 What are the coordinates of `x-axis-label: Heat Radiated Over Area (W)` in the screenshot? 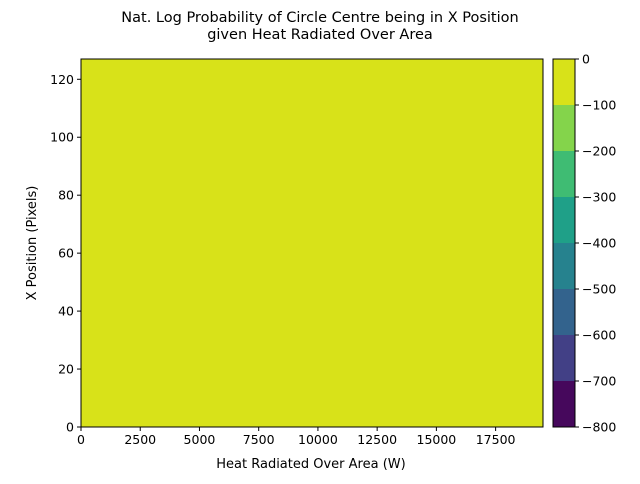 It's located at (310, 464).